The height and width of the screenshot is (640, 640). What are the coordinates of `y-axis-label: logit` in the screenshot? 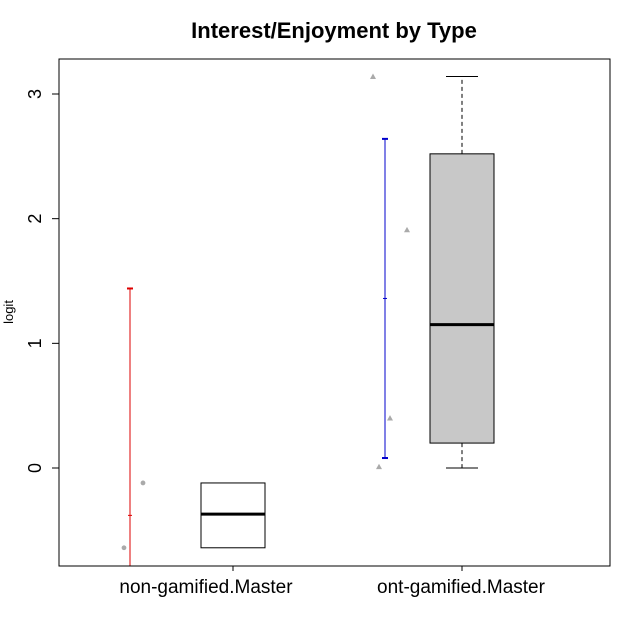 It's located at (8, 312).